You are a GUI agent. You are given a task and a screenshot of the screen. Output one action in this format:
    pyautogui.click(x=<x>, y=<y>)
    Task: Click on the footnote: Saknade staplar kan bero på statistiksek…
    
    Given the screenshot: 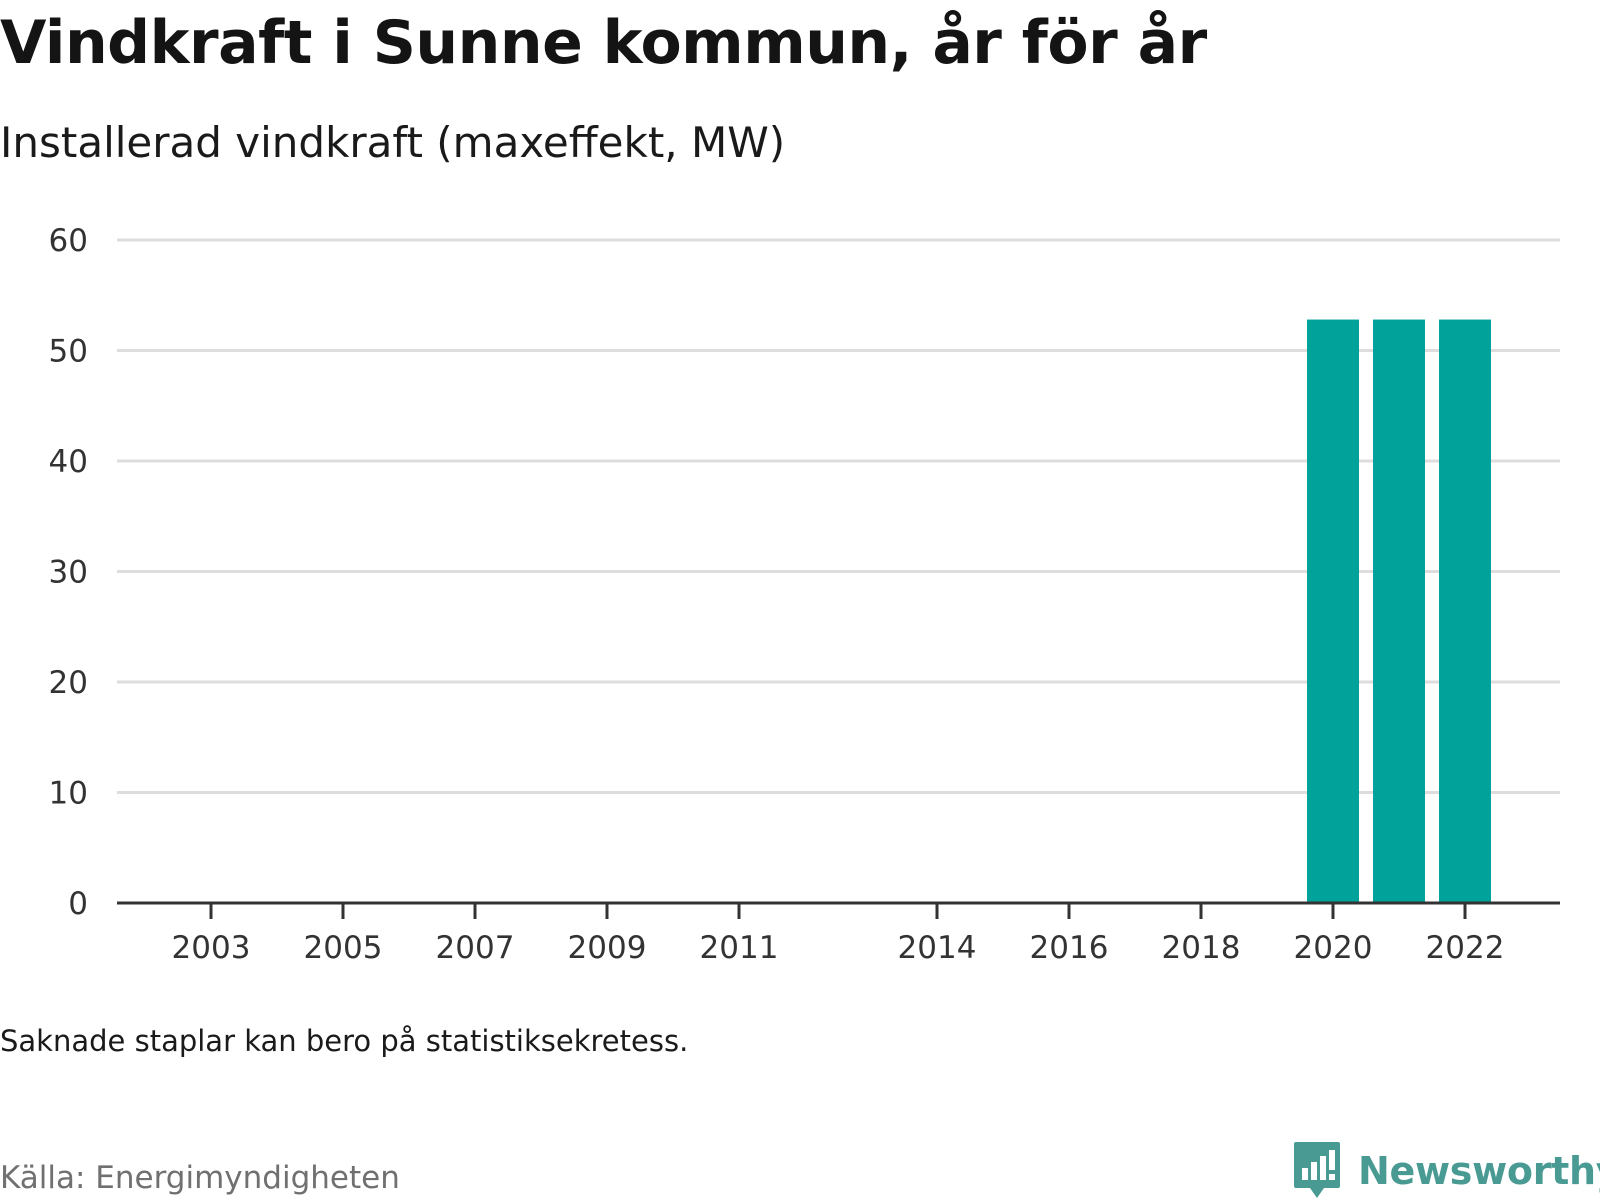 What is the action you would take?
    pyautogui.click(x=344, y=1041)
    